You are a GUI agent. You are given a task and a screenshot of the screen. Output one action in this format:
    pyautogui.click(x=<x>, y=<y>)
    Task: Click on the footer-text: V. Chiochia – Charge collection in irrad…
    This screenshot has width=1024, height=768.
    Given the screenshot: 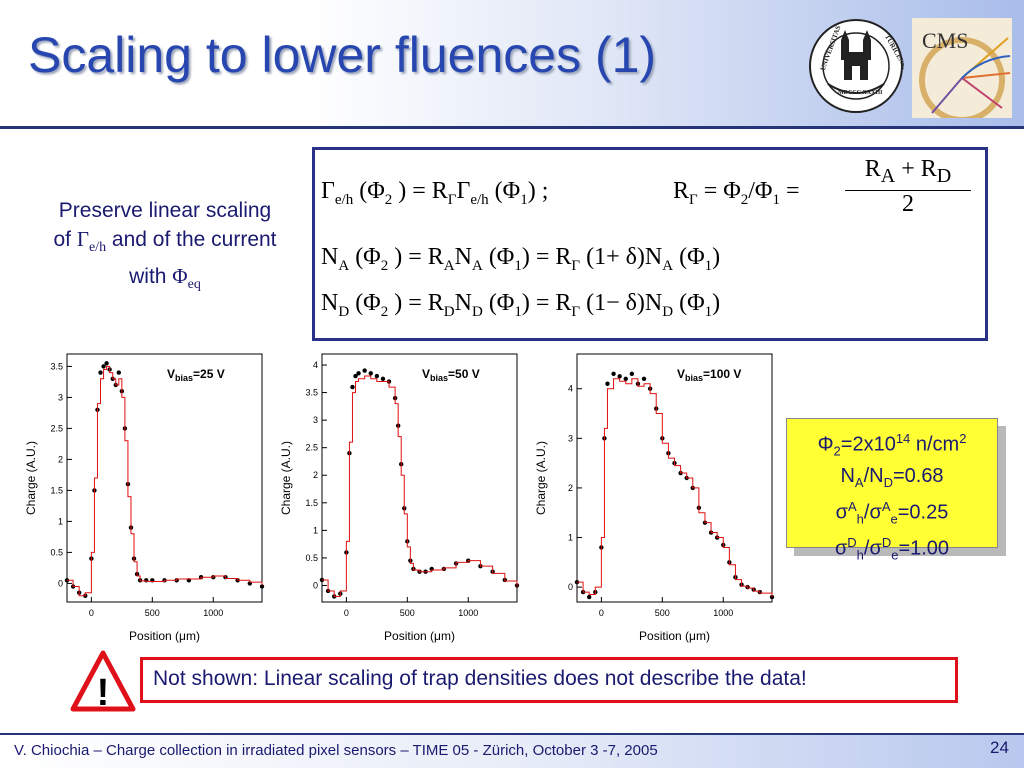 What is the action you would take?
    pyautogui.click(x=336, y=750)
    